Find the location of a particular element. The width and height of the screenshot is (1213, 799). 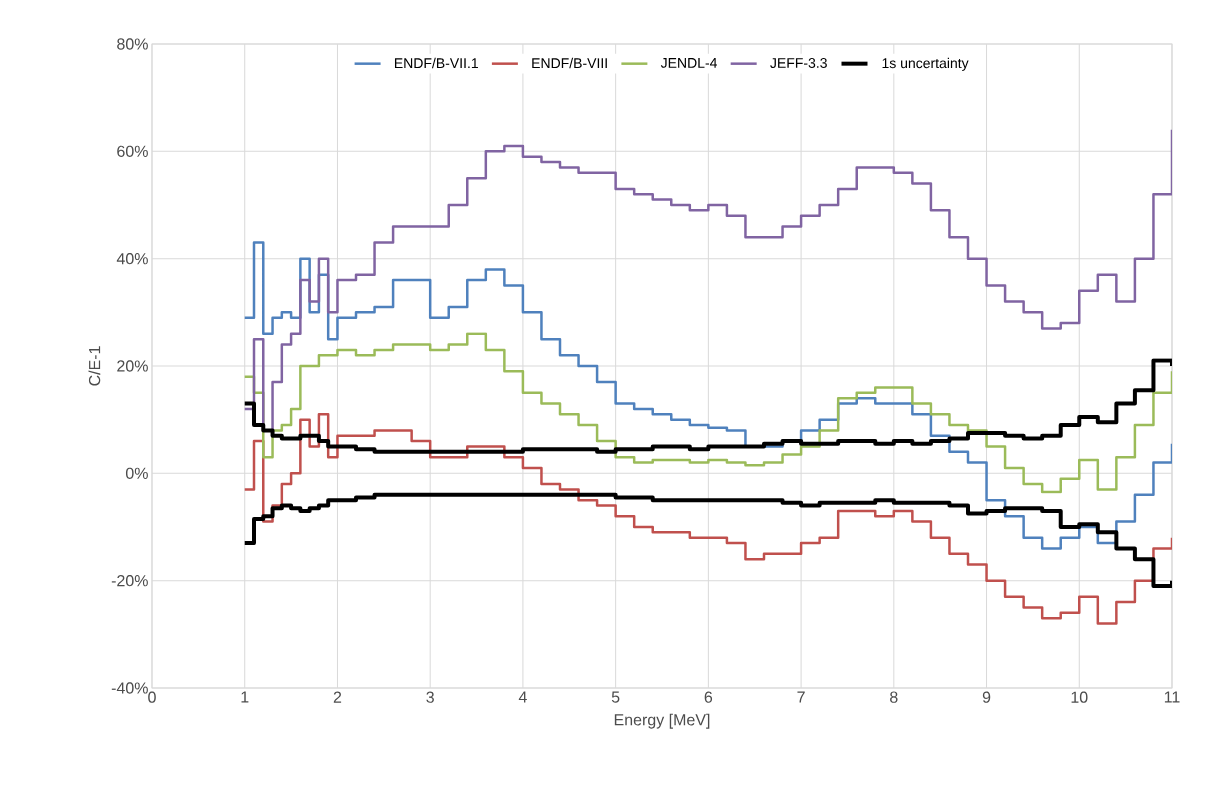

x-tick-label: 10 is located at coordinates (1079, 697).